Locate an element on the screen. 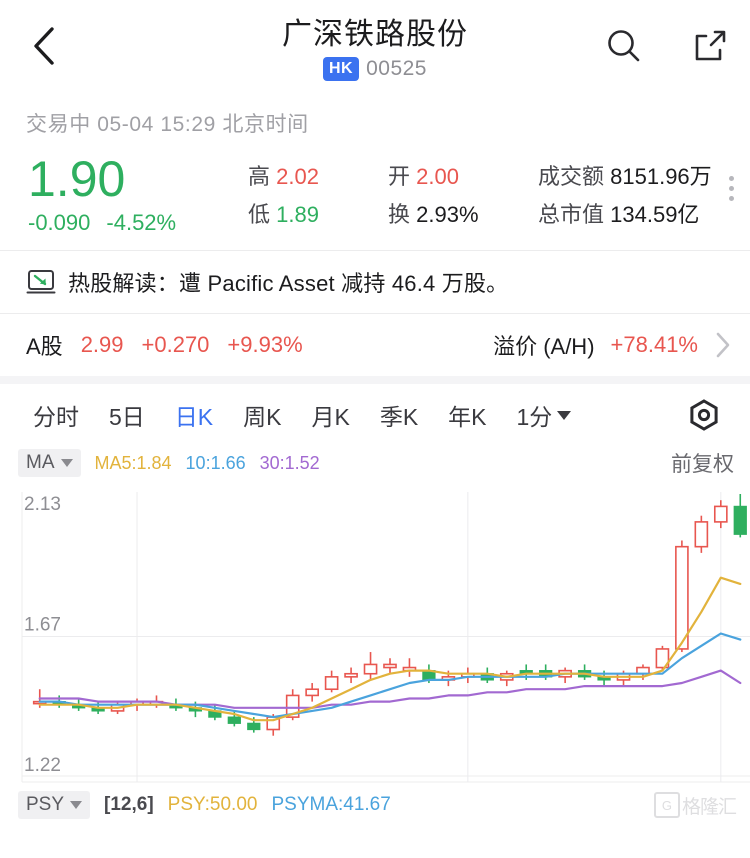  stat-open: 开 2.00 is located at coordinates (463, 177).